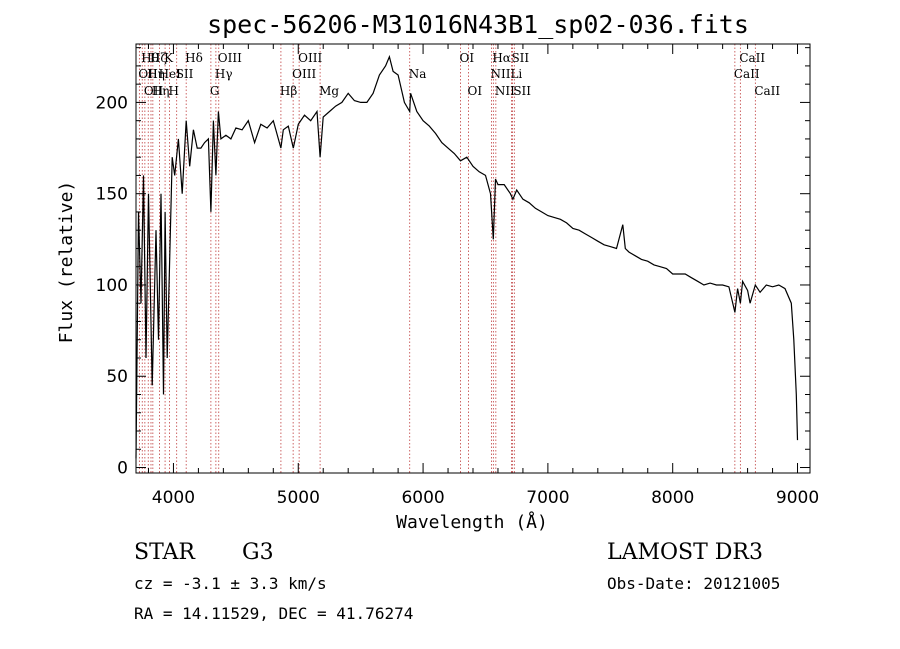 The image size is (900, 649). Describe the element at coordinates (298, 498) in the screenshot. I see `x-tick-label: 5000` at that location.